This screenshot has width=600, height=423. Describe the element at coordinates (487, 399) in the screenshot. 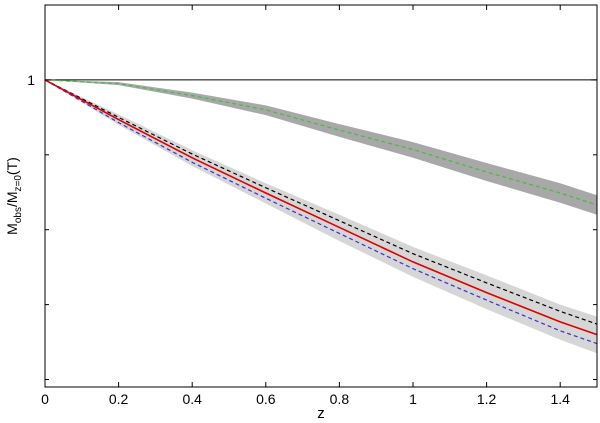

I see `x-tick-label: 1.2` at that location.